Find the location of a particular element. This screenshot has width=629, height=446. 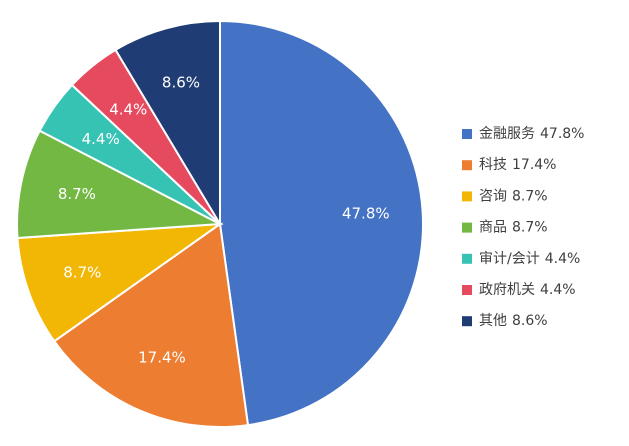

legend-label: 商品 8.7% is located at coordinates (513, 228).